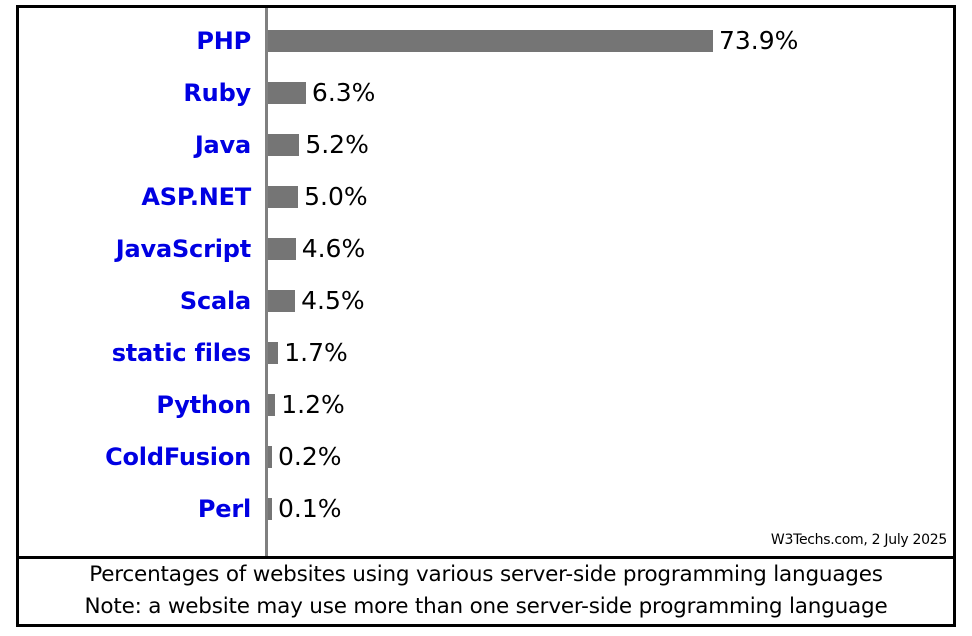 The height and width of the screenshot is (636, 972). I want to click on bar-row: JavaScript 4.6%, so click(486, 249).